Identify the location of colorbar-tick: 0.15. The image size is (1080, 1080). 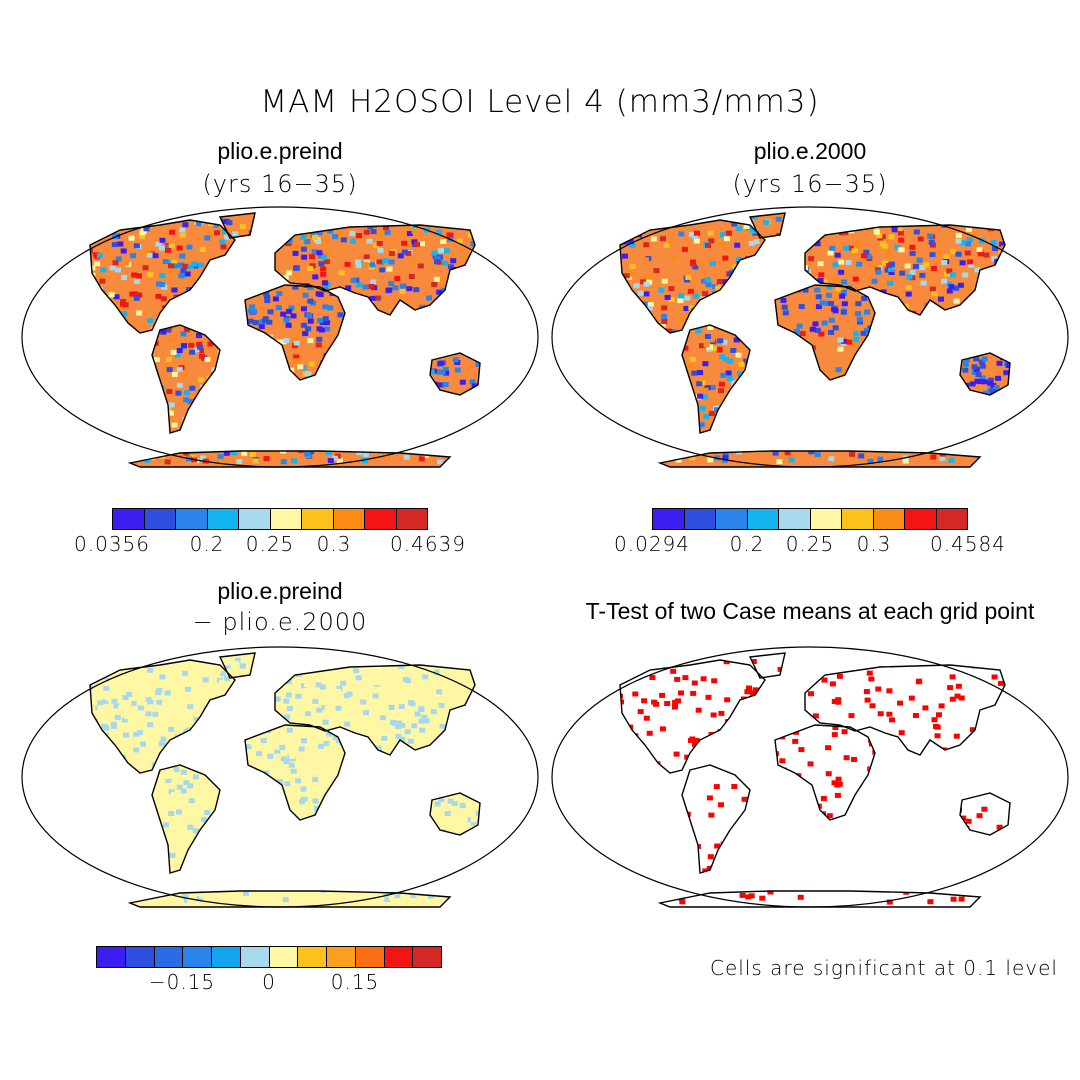
(355, 982).